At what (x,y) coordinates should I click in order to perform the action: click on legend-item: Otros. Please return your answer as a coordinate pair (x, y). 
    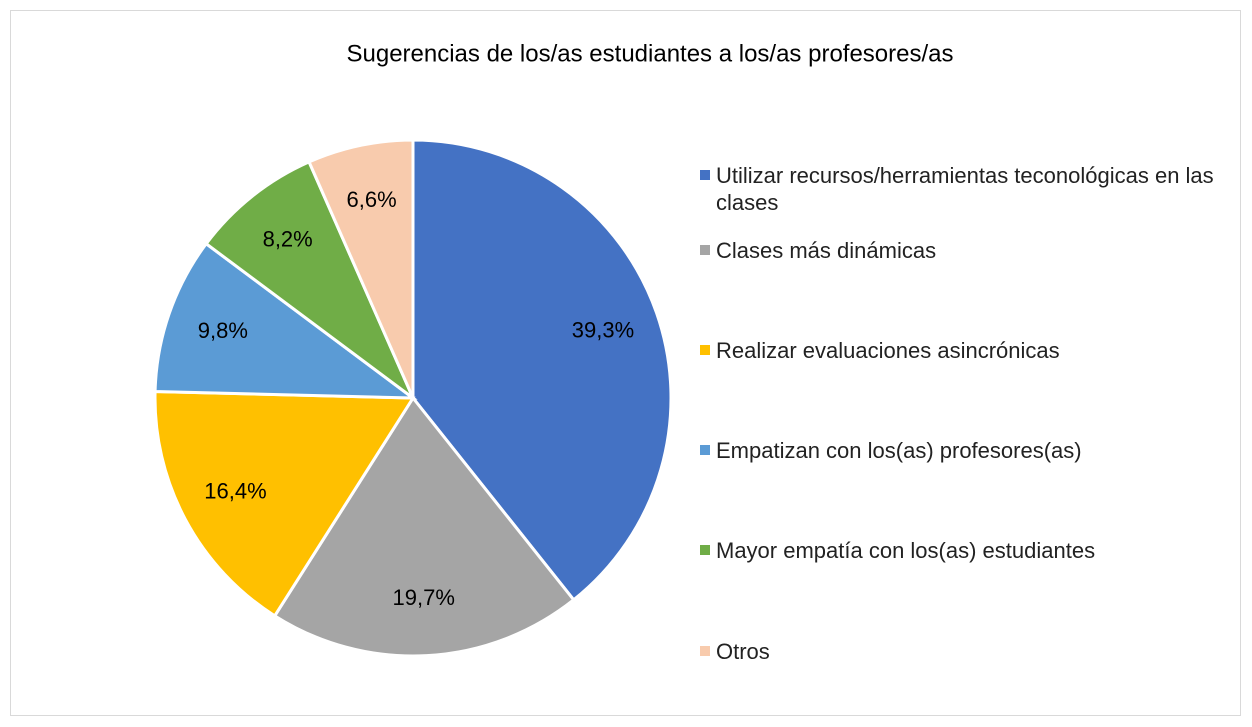
    Looking at the image, I should click on (970, 651).